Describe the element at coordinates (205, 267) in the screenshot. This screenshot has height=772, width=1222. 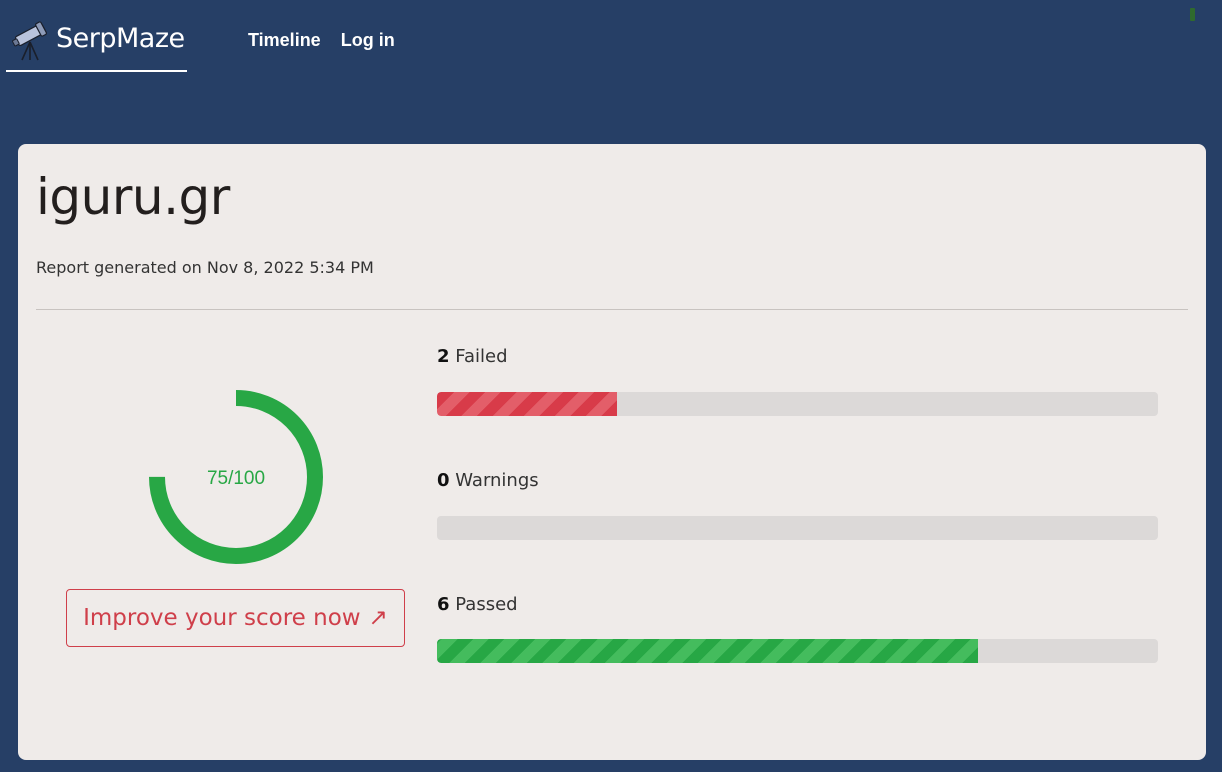
I see `report-generated-date: Report generated on Nov 8, 2022 5:34 PM` at that location.